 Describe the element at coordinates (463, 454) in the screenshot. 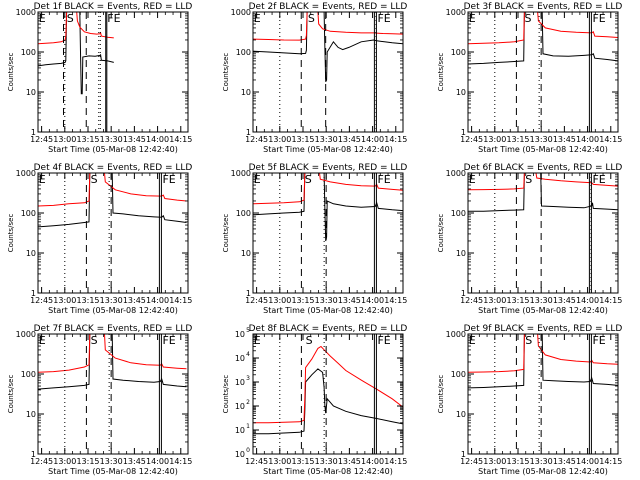

I see `y-tick-label: 1` at that location.